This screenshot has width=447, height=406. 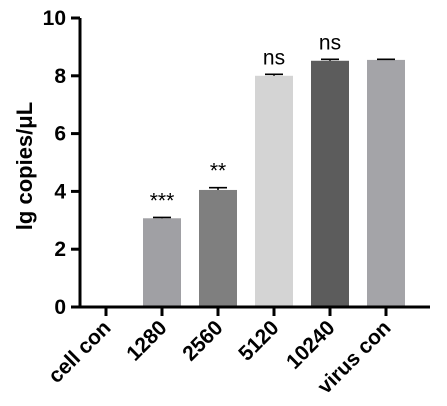 What do you see at coordinates (54, 18) in the screenshot?
I see `y-tick-label: 10` at bounding box center [54, 18].